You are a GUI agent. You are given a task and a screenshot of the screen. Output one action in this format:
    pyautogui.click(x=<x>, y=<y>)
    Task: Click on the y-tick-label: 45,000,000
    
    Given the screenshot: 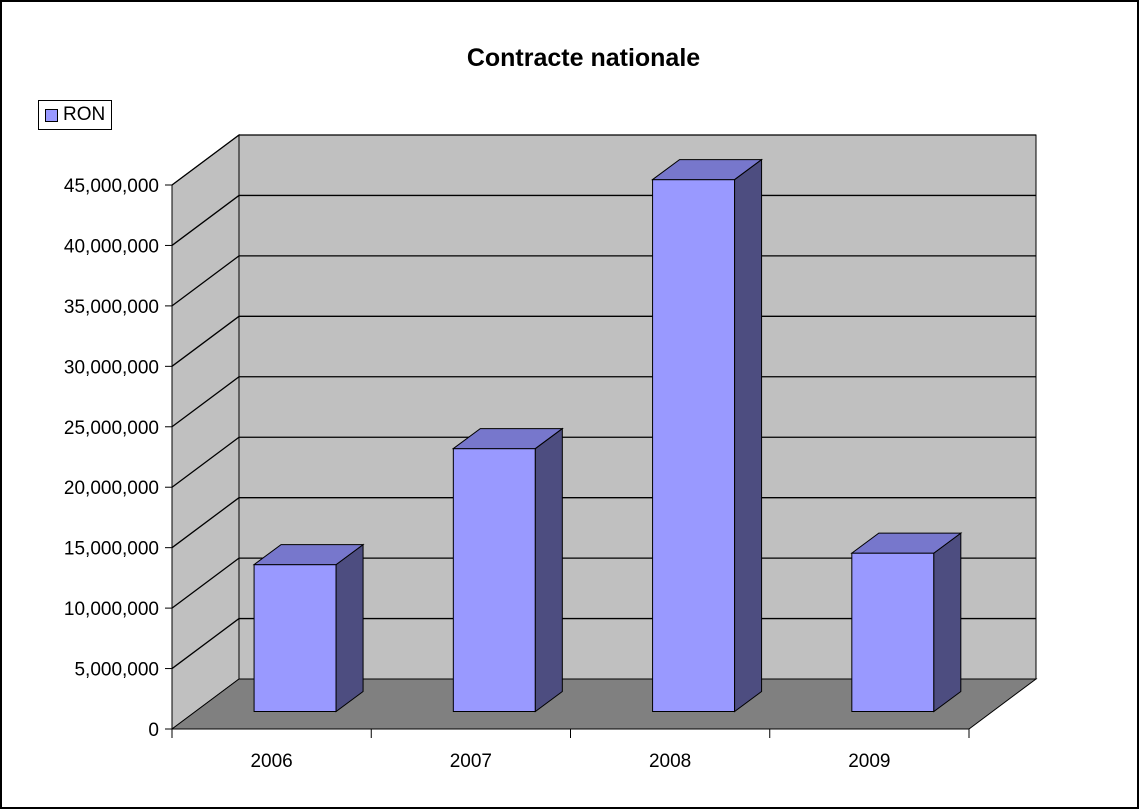 What is the action you would take?
    pyautogui.click(x=111, y=186)
    